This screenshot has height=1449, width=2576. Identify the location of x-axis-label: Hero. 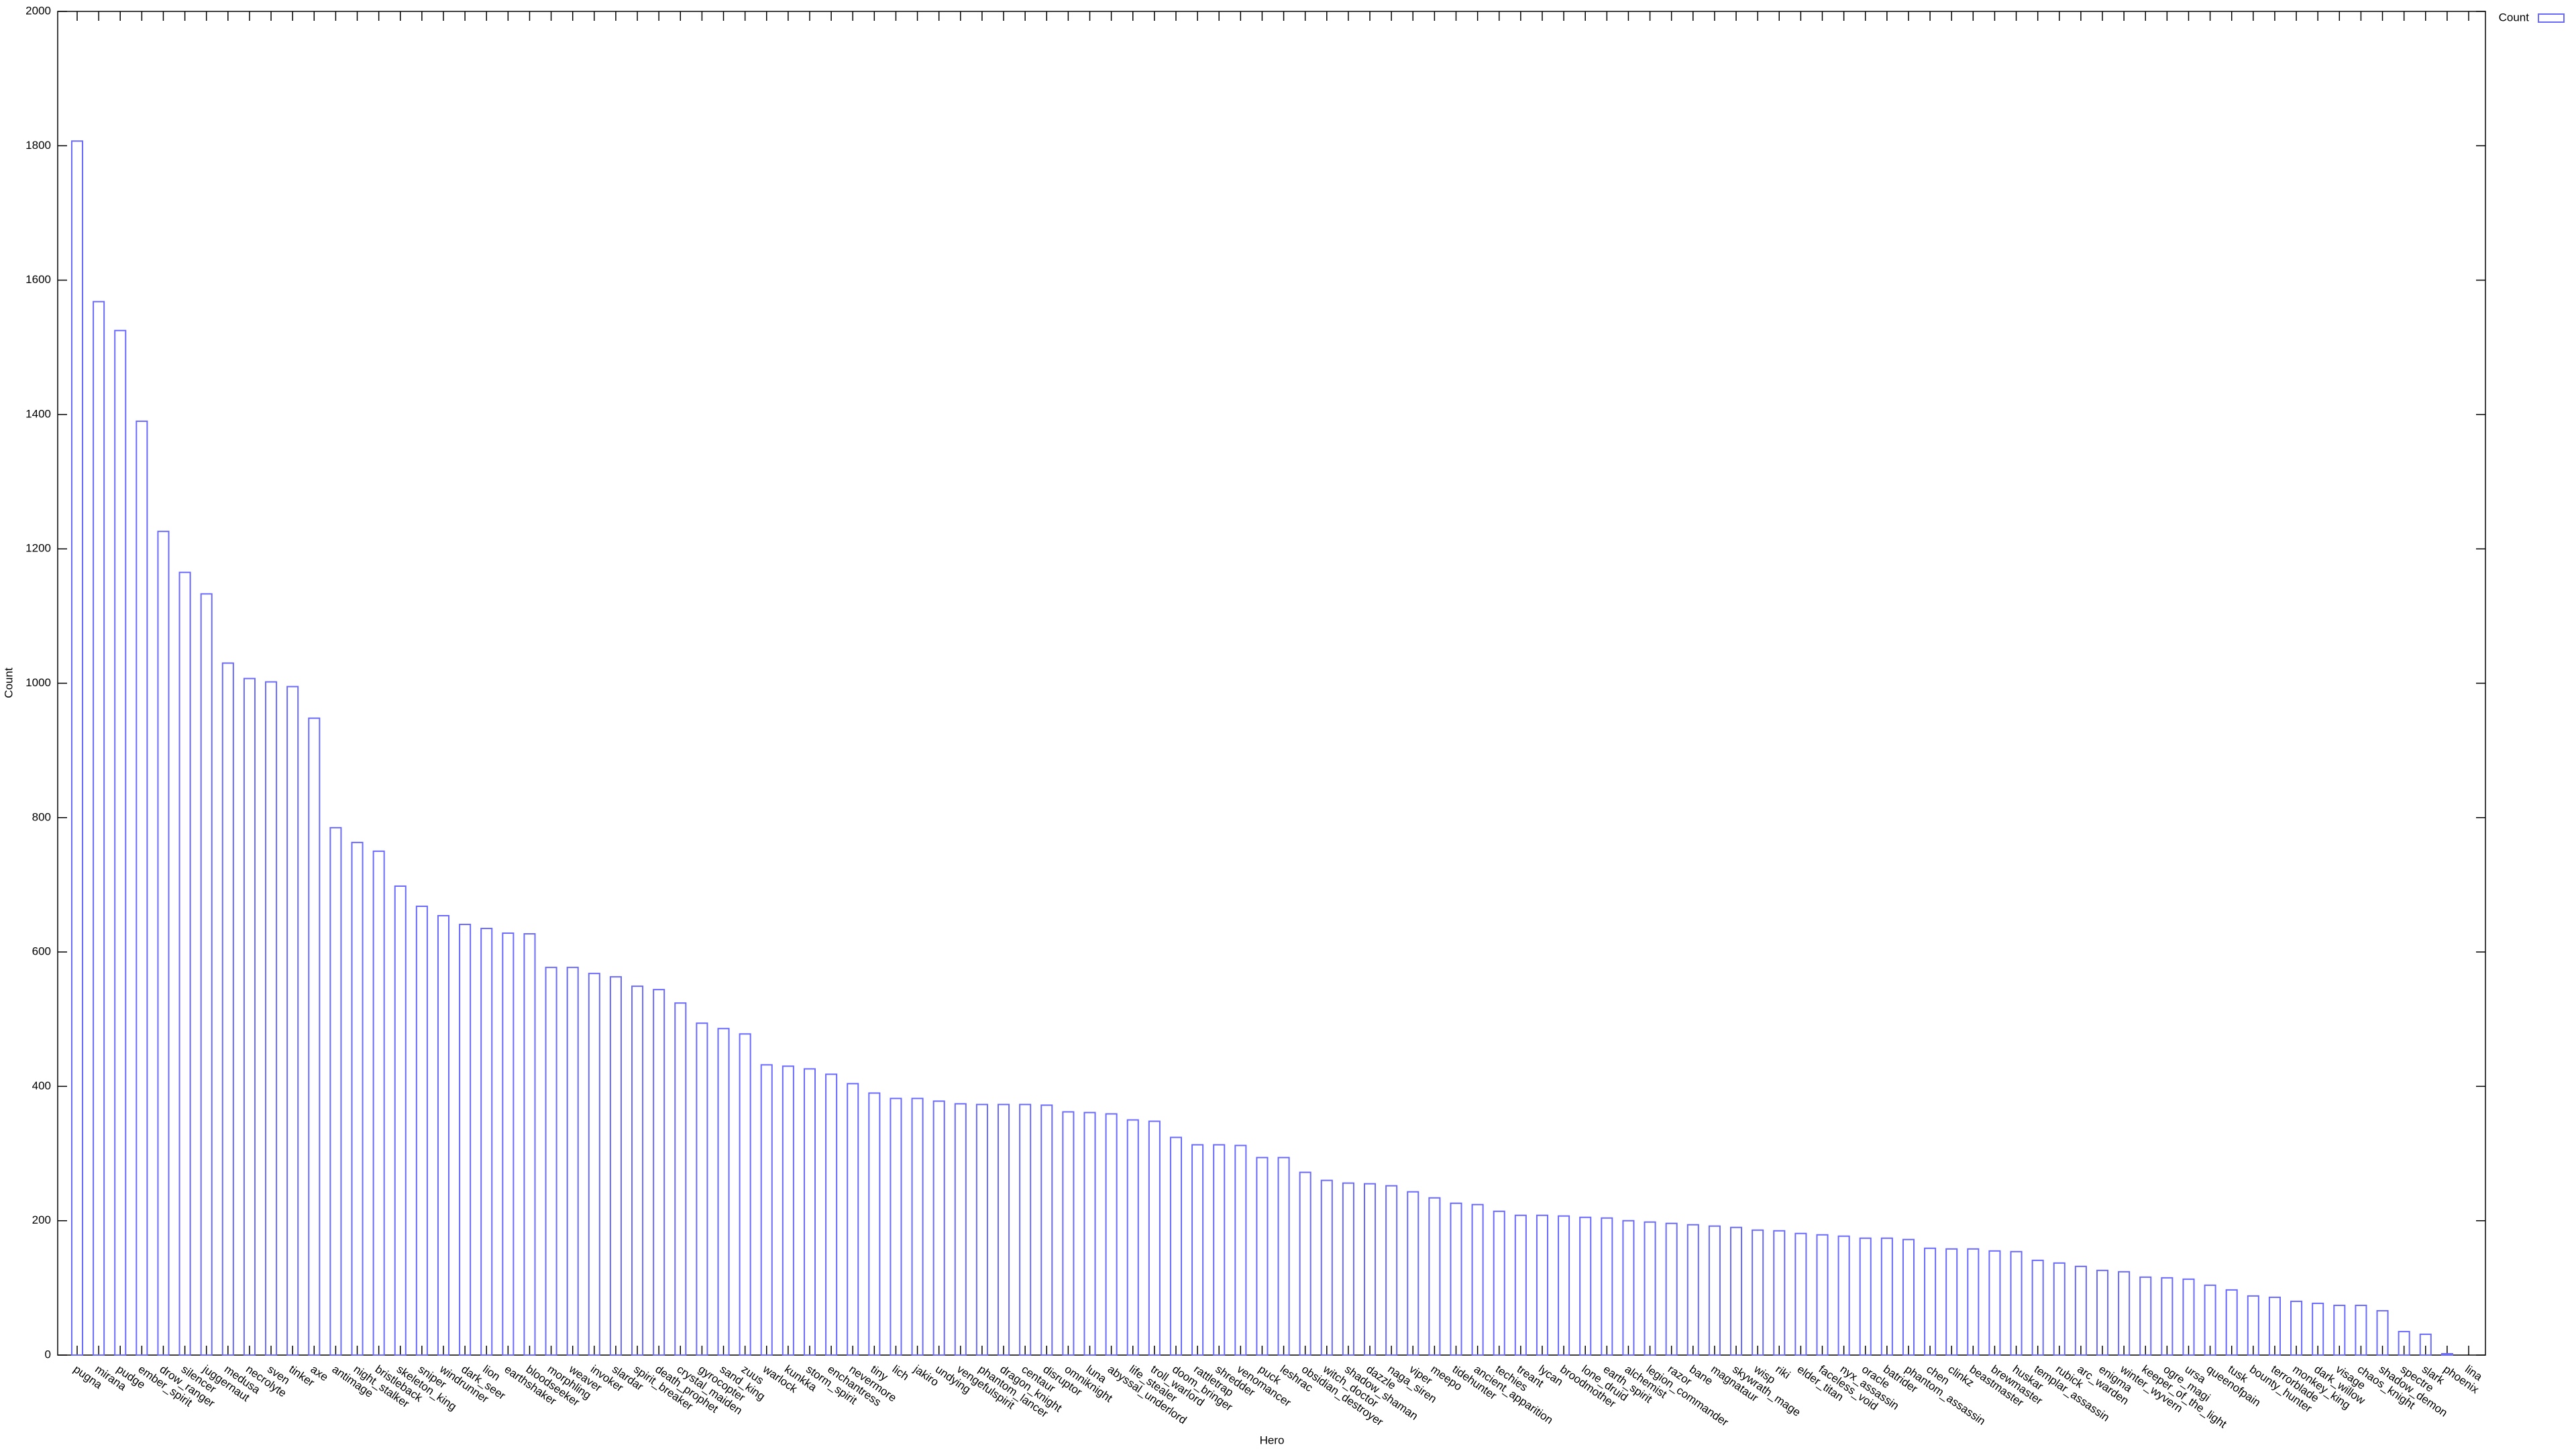
(1272, 1440).